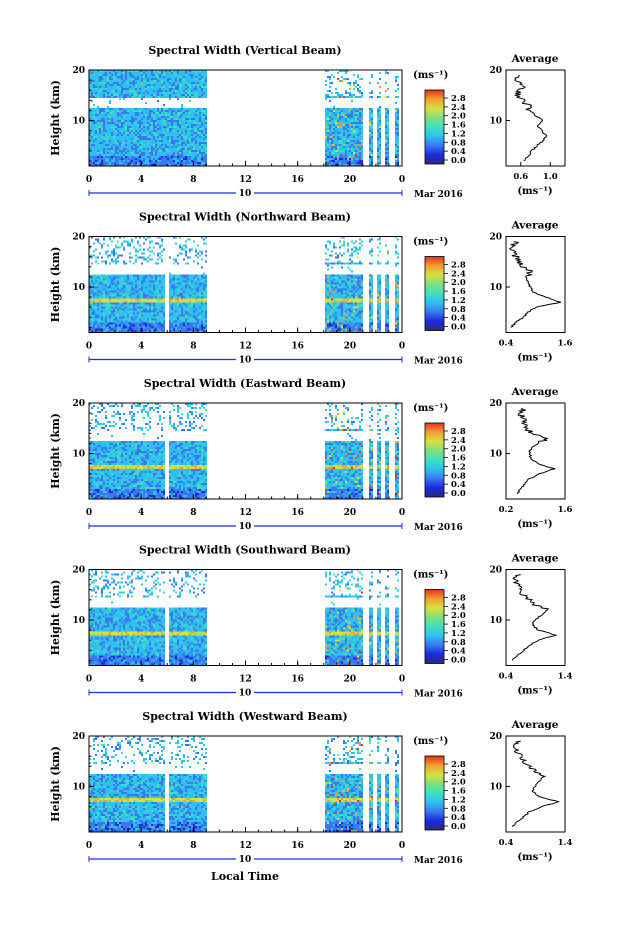 This screenshot has width=620, height=929. I want to click on colorbar-tick-label: 0.8, so click(458, 809).